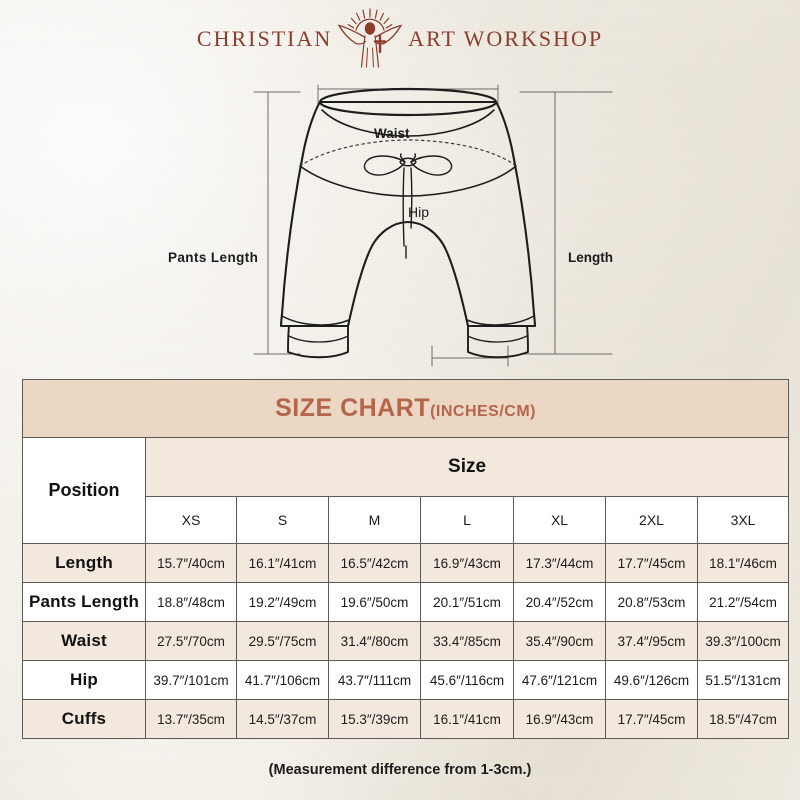 The image size is (800, 800). I want to click on measurement-cell: 15.3″/39cm, so click(374, 719).